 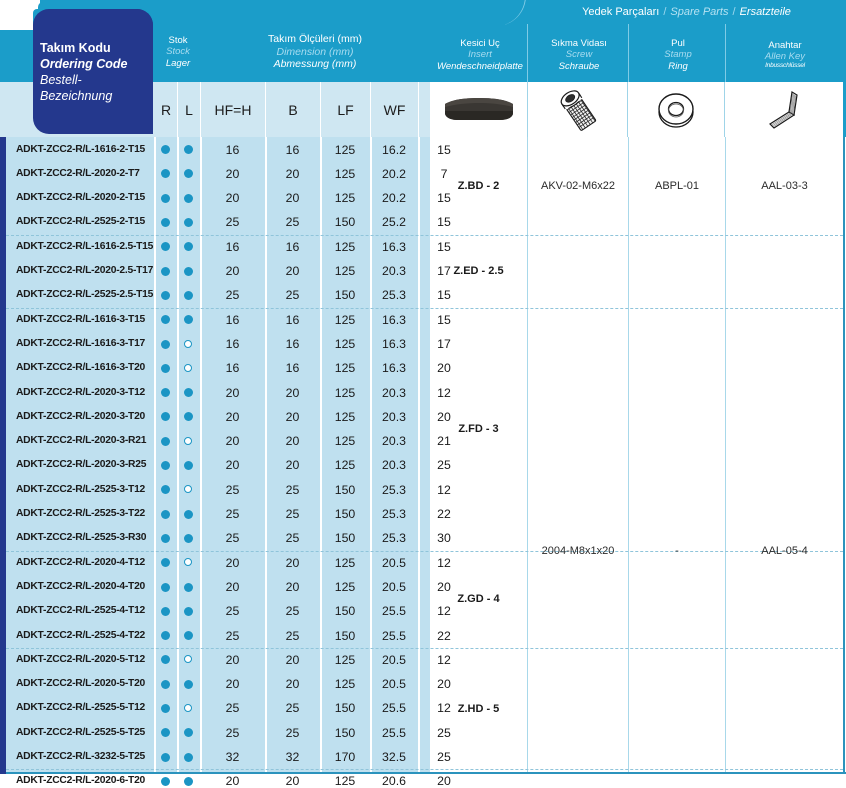 What do you see at coordinates (665, 12) in the screenshot?
I see `slash-1: /` at bounding box center [665, 12].